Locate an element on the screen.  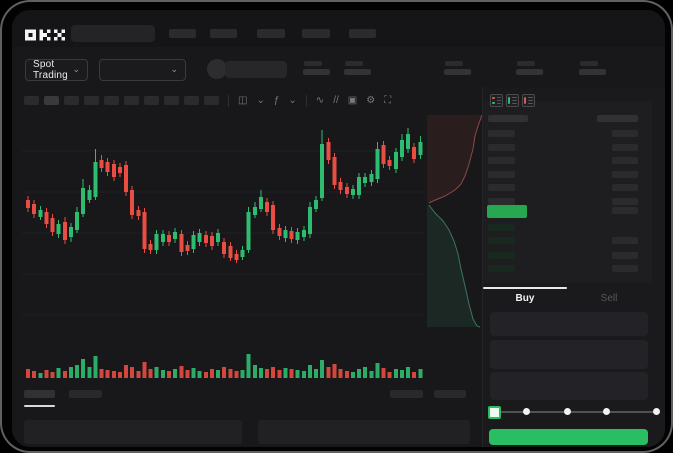
orderbook-asks-icon is located at coordinates (528, 100).